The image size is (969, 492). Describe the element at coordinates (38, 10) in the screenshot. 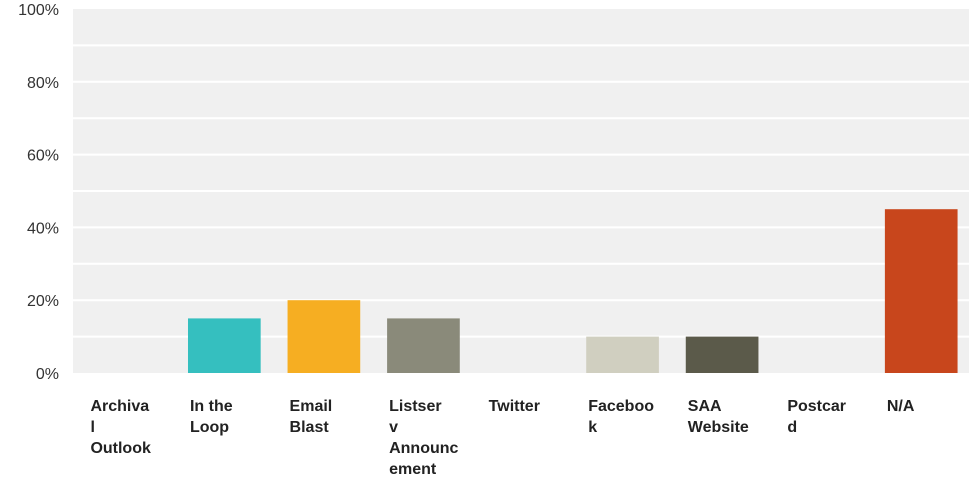

I see `y-tick-label: 100%` at that location.